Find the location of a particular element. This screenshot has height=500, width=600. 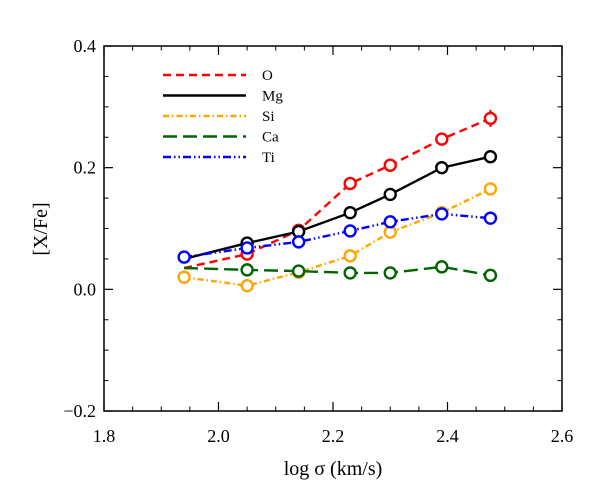

x-tick-label: 2.4 is located at coordinates (447, 436).